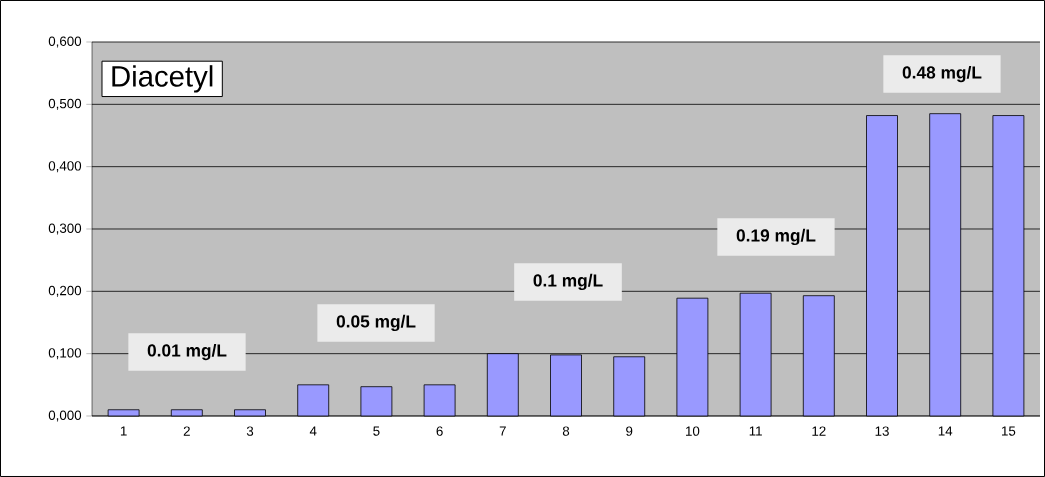 The width and height of the screenshot is (1045, 477). I want to click on annotation: 0.01 mg/L, so click(187, 352).